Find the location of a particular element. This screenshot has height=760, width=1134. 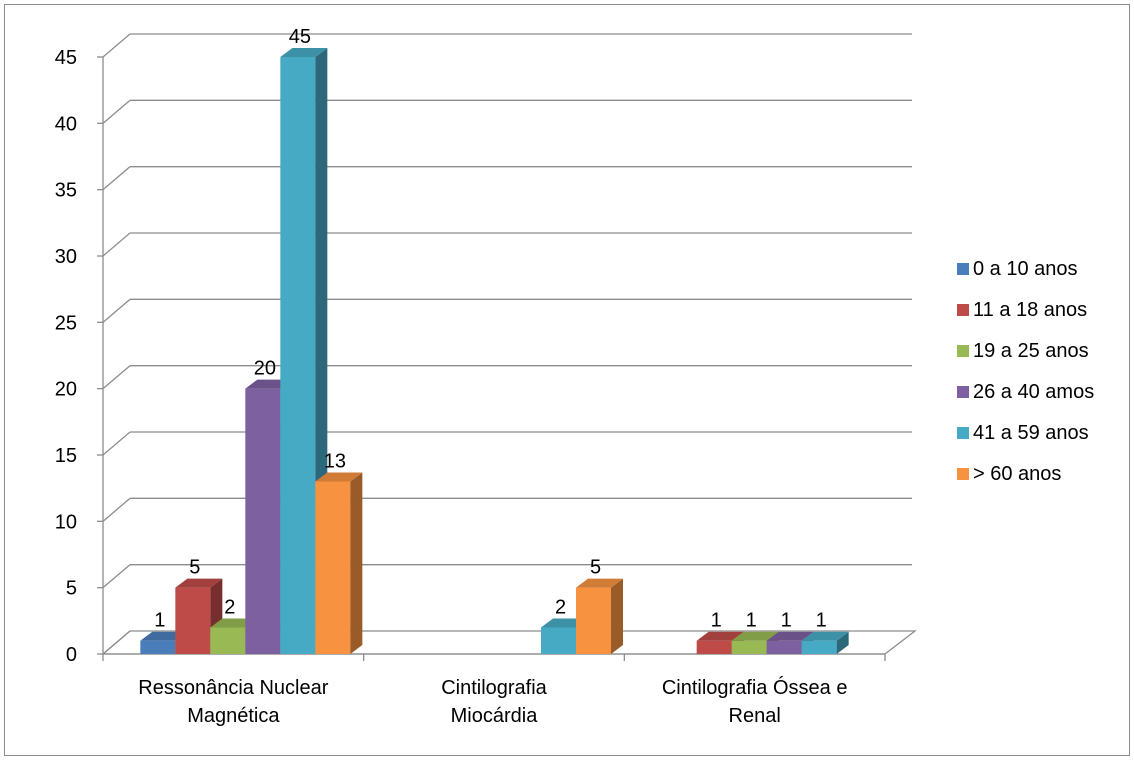

x-category-label: Ressonância Nuclear Magnética is located at coordinates (233, 702).